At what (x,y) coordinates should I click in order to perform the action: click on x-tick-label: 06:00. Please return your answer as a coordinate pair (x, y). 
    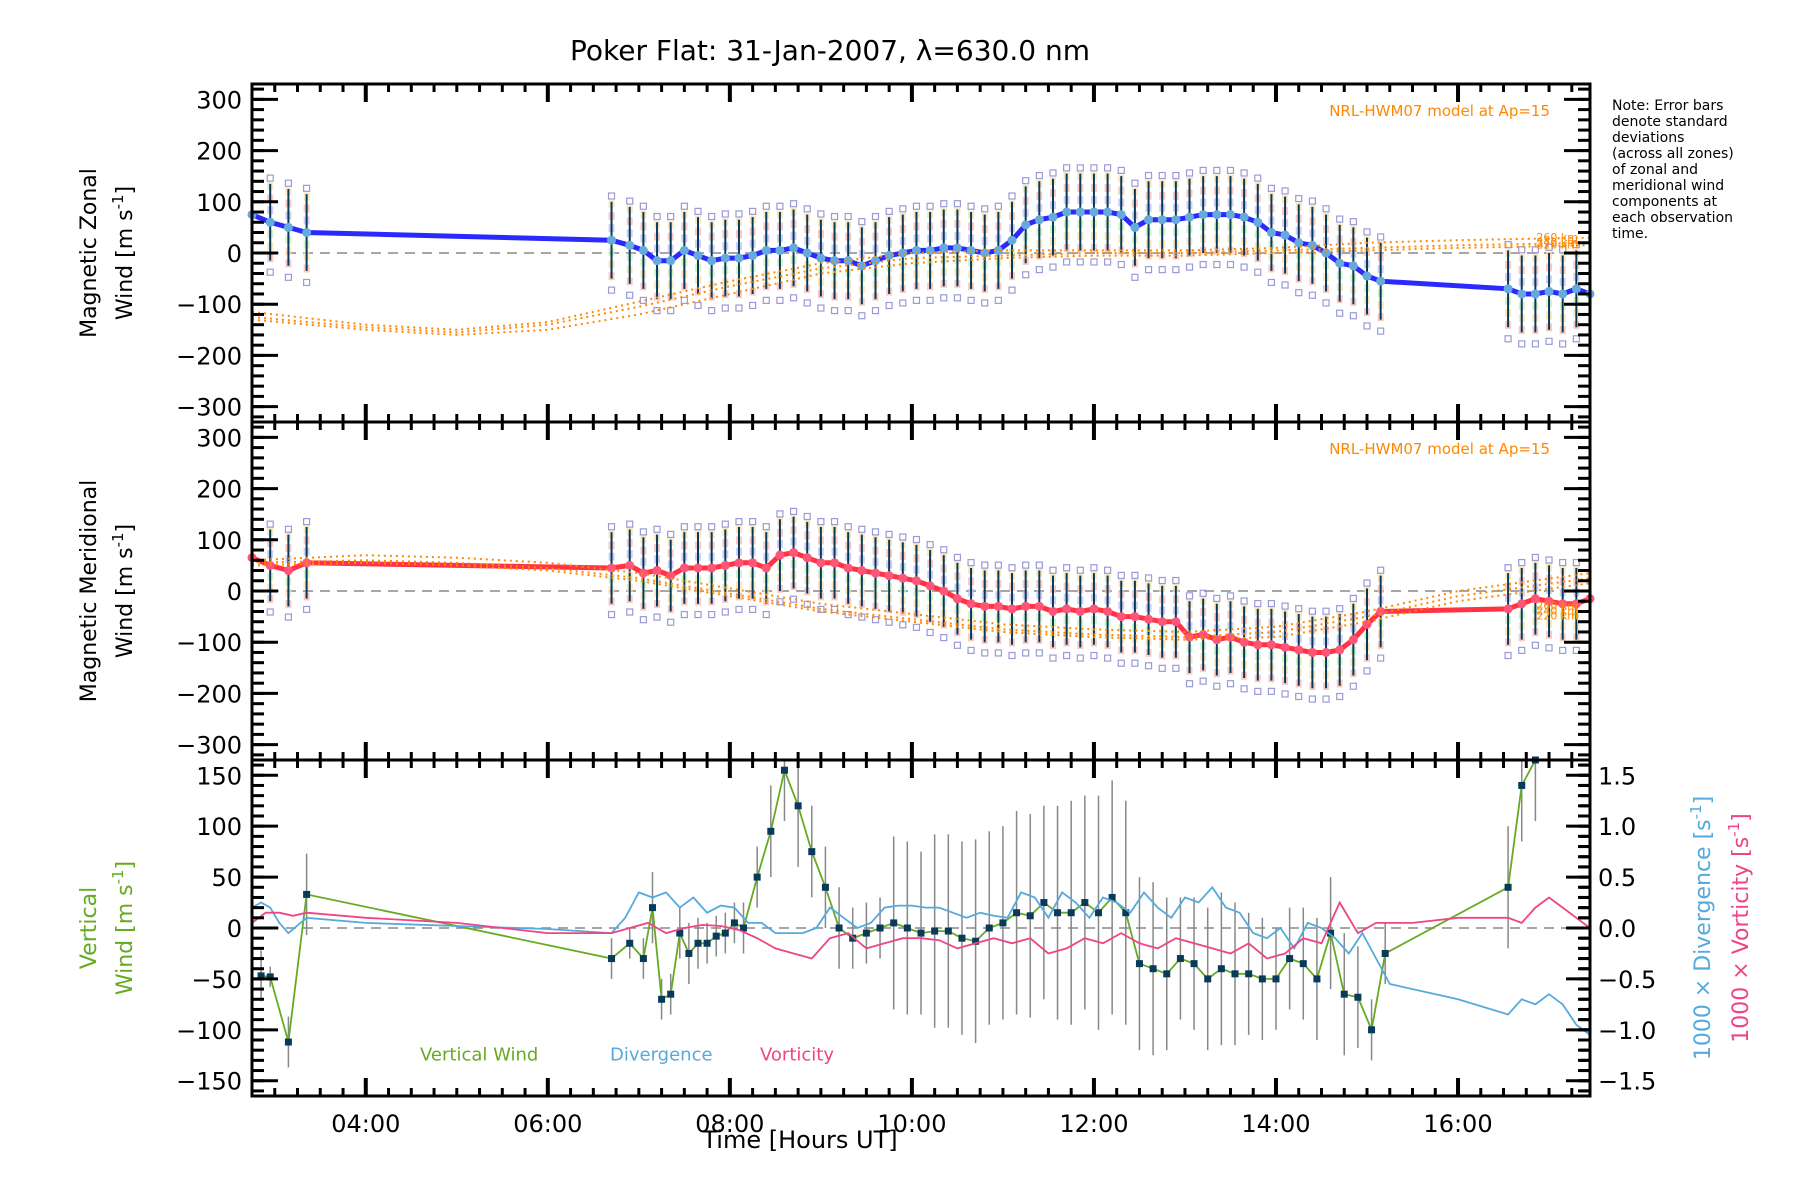
    Looking at the image, I should click on (547, 1124).